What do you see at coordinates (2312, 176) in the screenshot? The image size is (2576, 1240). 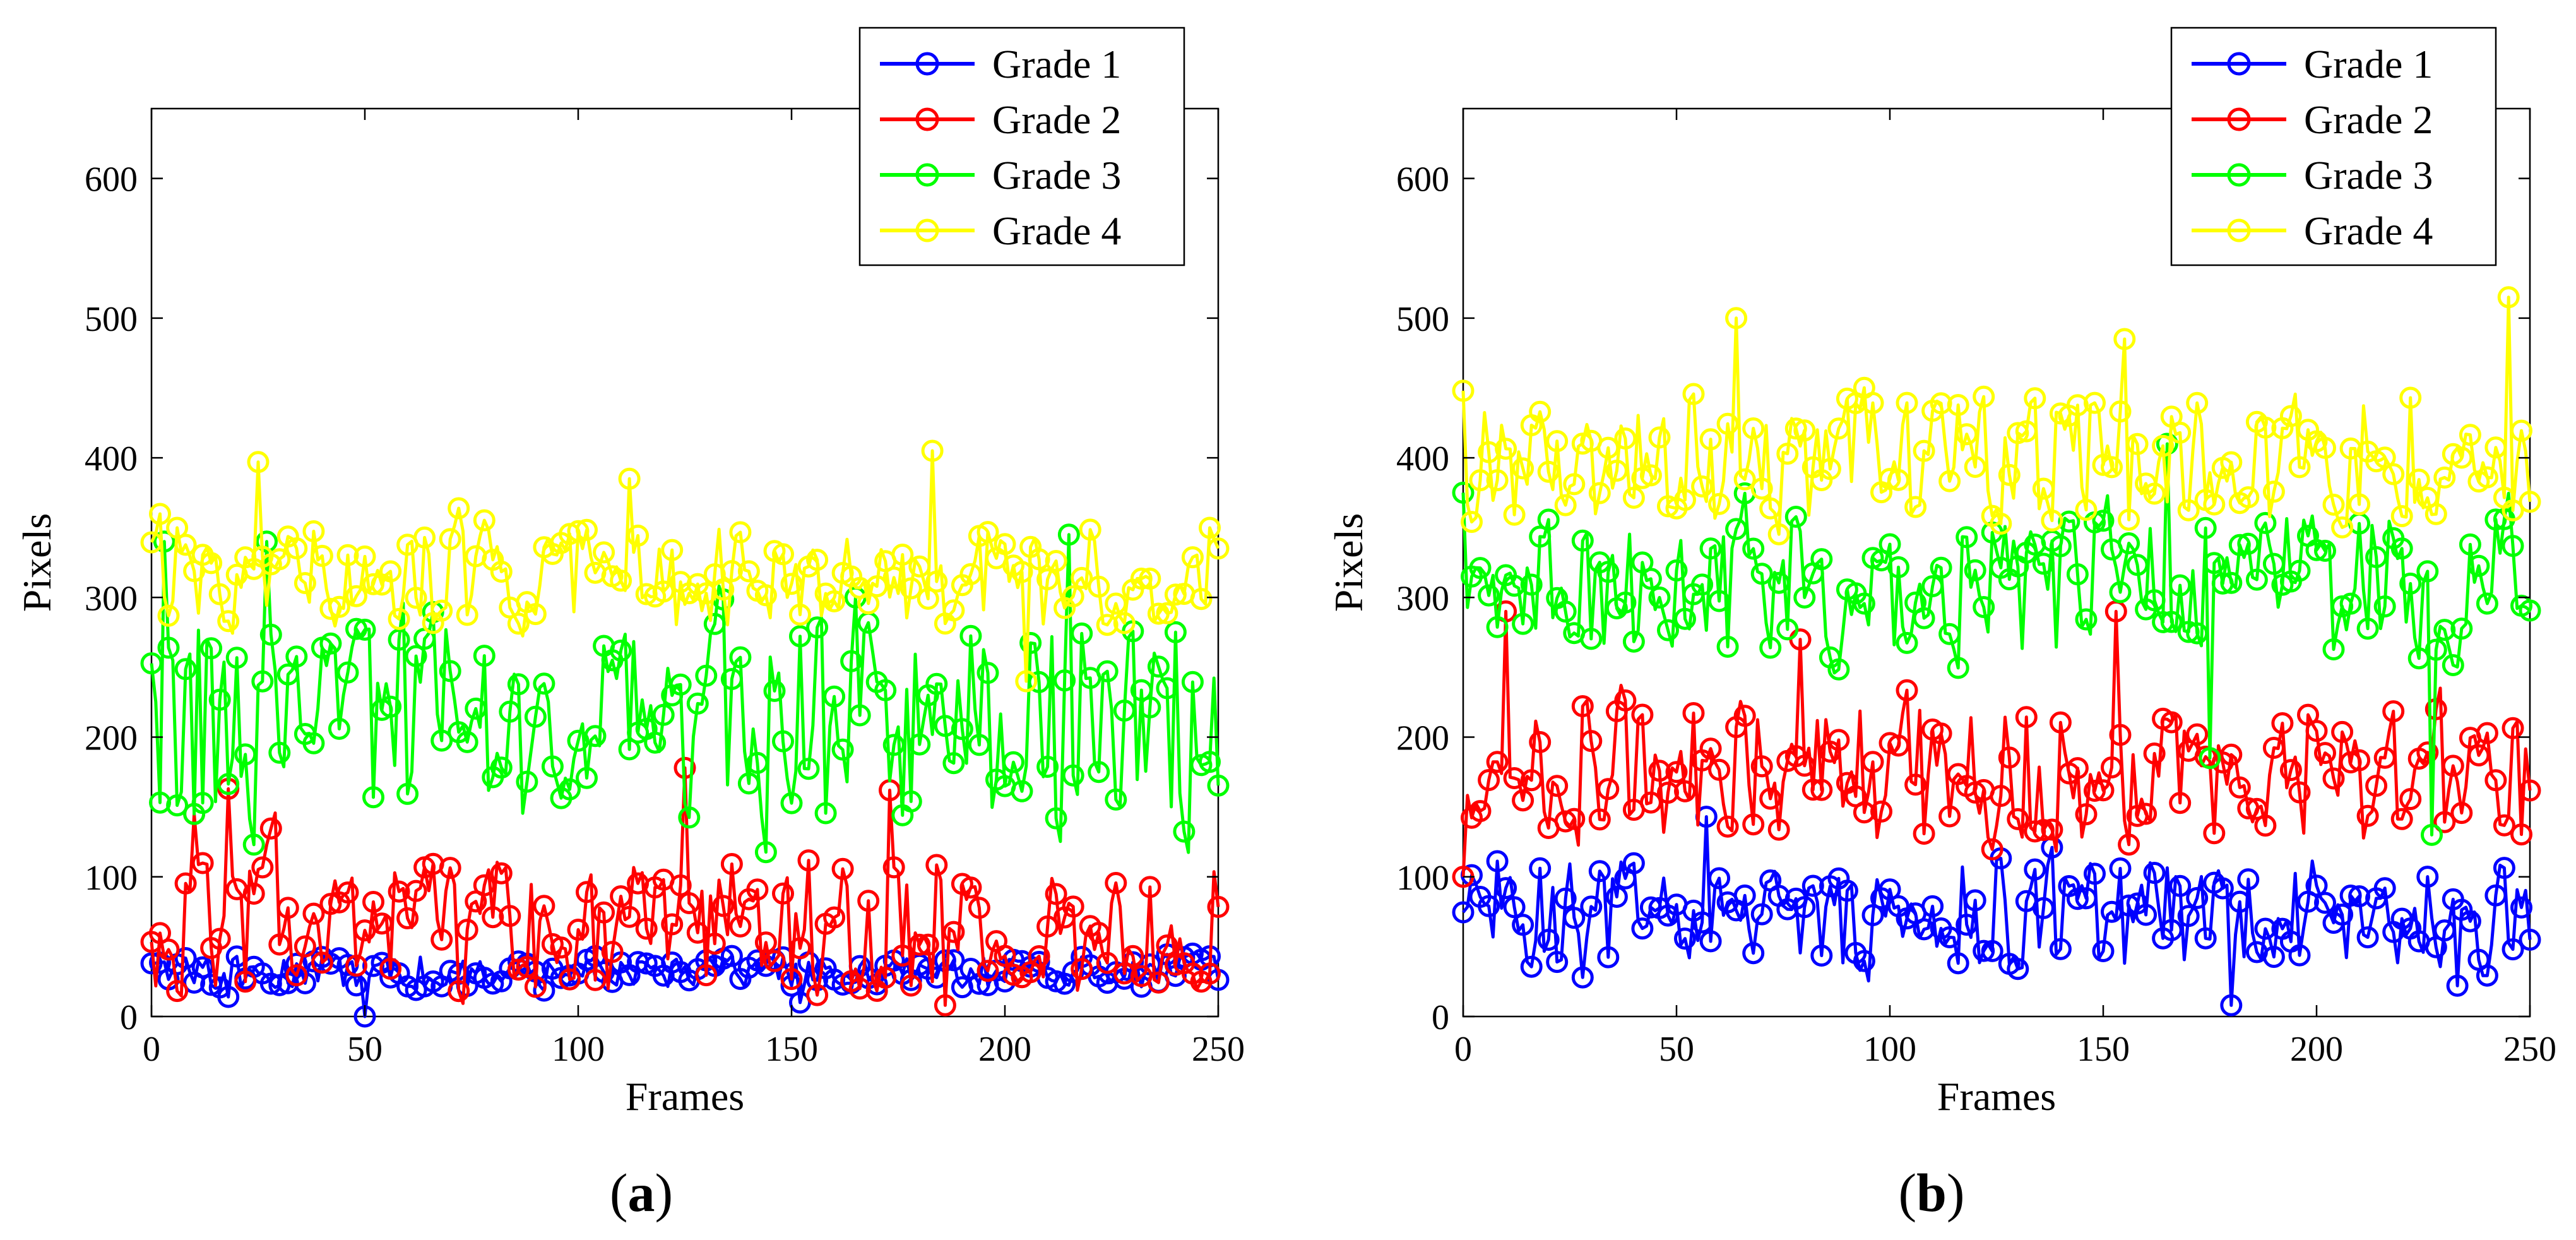 I see `legend-item: Grade 3` at bounding box center [2312, 176].